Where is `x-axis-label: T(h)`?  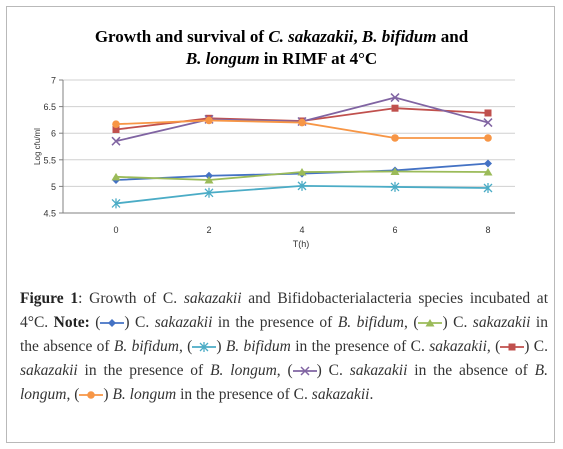
x-axis-label: T(h) is located at coordinates (301, 244).